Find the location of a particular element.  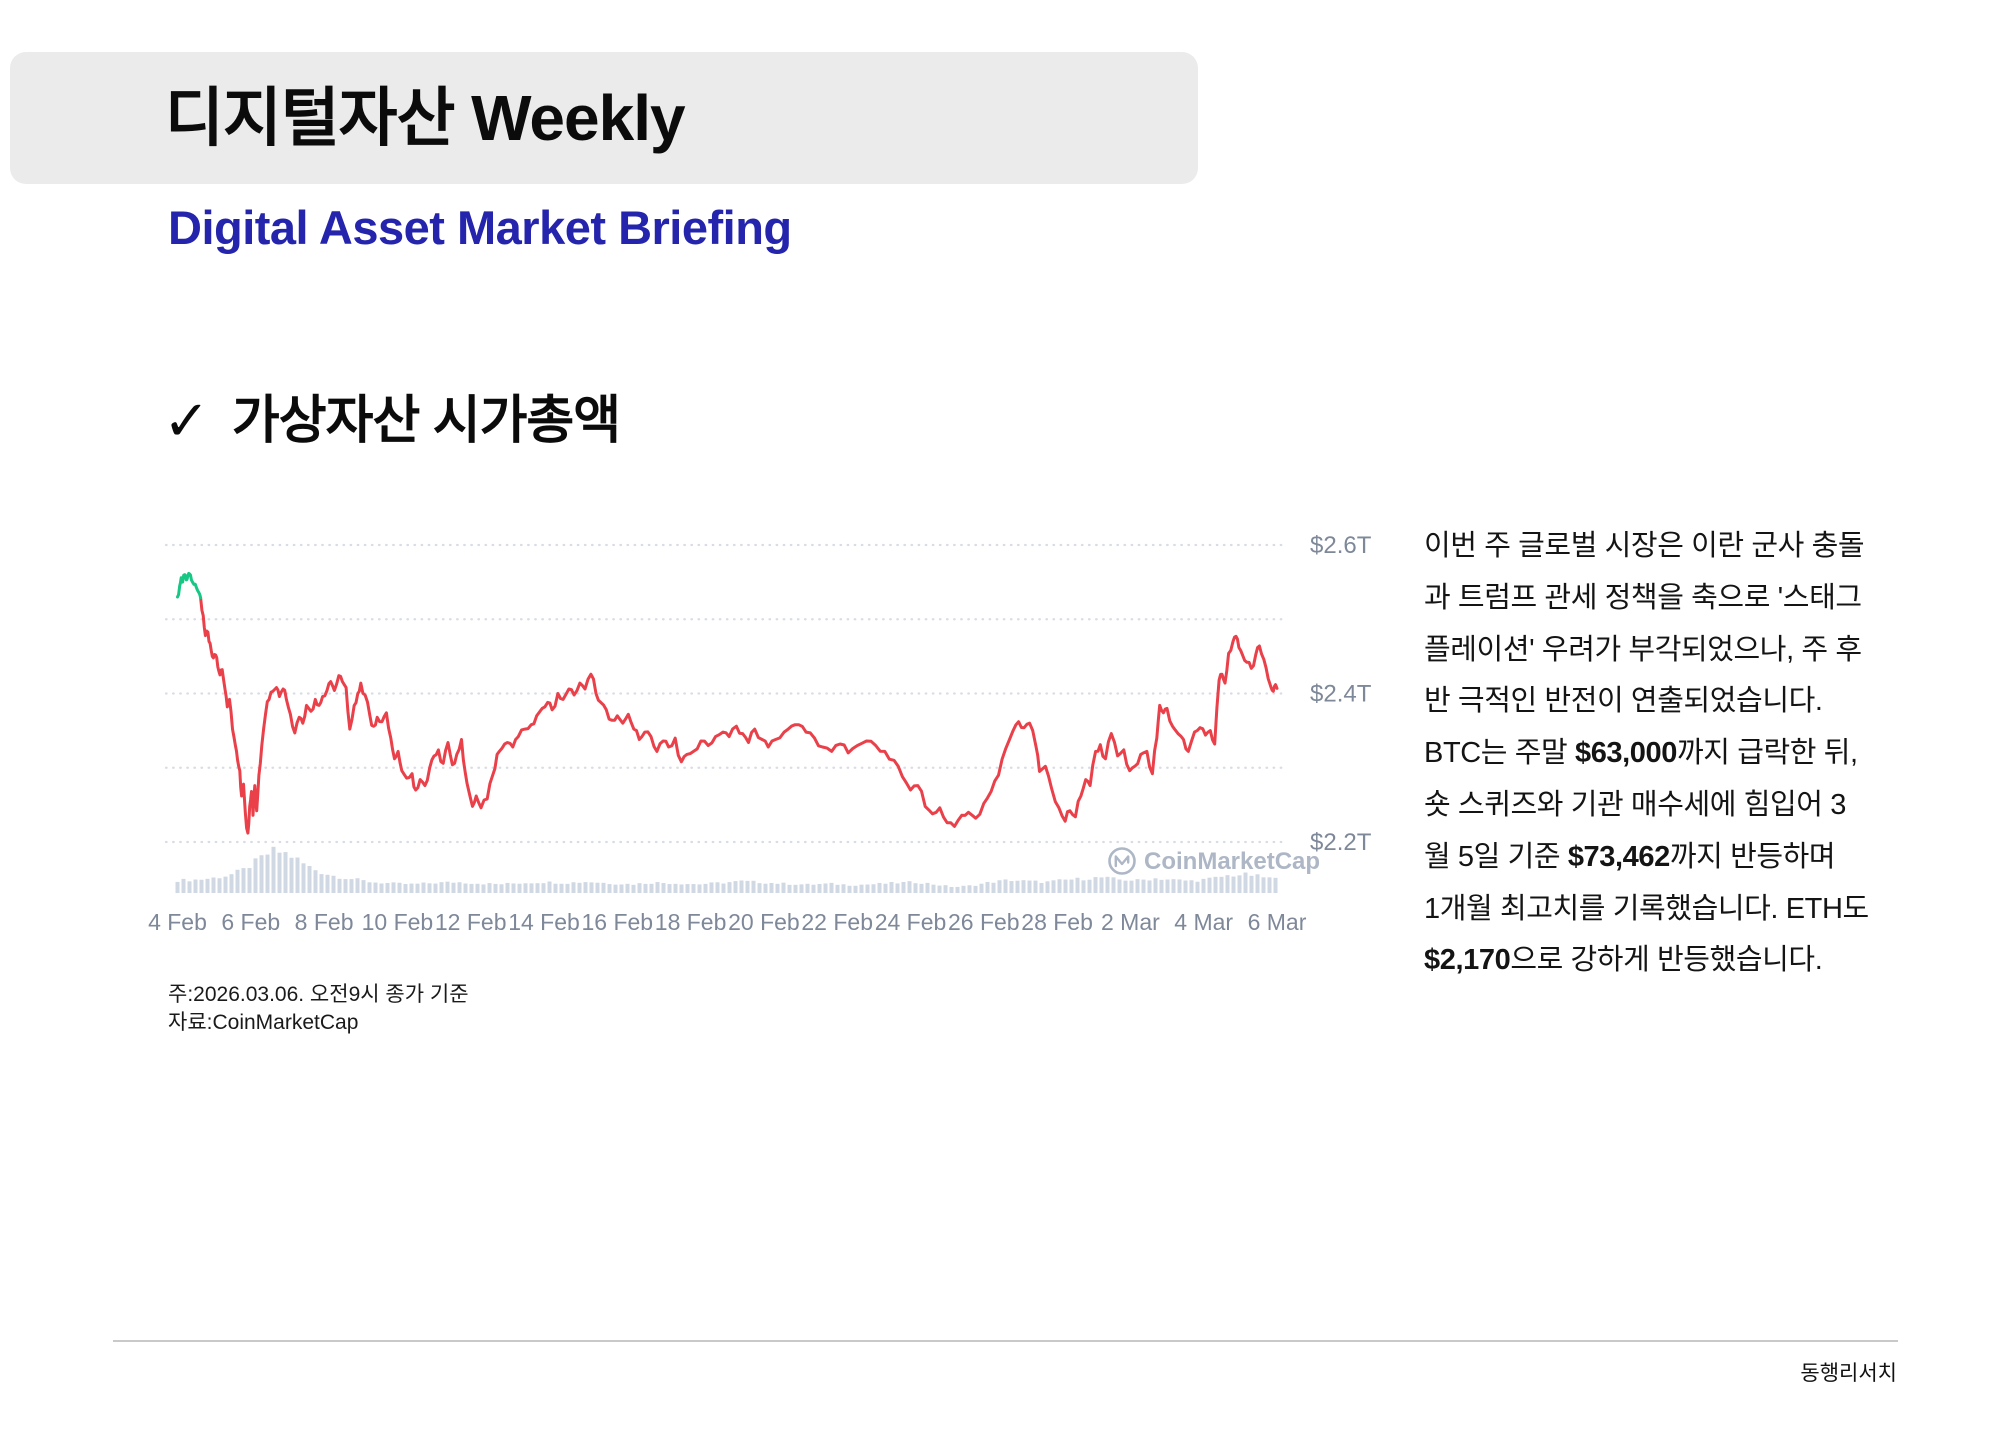

note-line: 주:2026.03.06. 오전9시 종가 기준 is located at coordinates (318, 994).